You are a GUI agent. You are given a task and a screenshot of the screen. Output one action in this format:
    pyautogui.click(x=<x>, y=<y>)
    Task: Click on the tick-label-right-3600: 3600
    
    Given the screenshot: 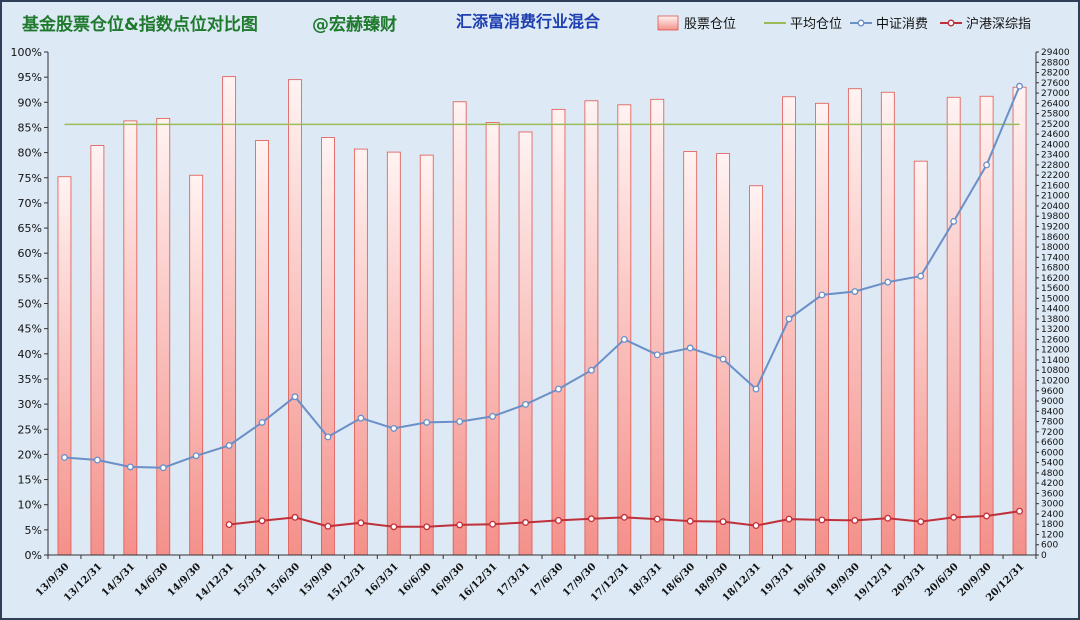 What is the action you would take?
    pyautogui.click(x=1052, y=494)
    